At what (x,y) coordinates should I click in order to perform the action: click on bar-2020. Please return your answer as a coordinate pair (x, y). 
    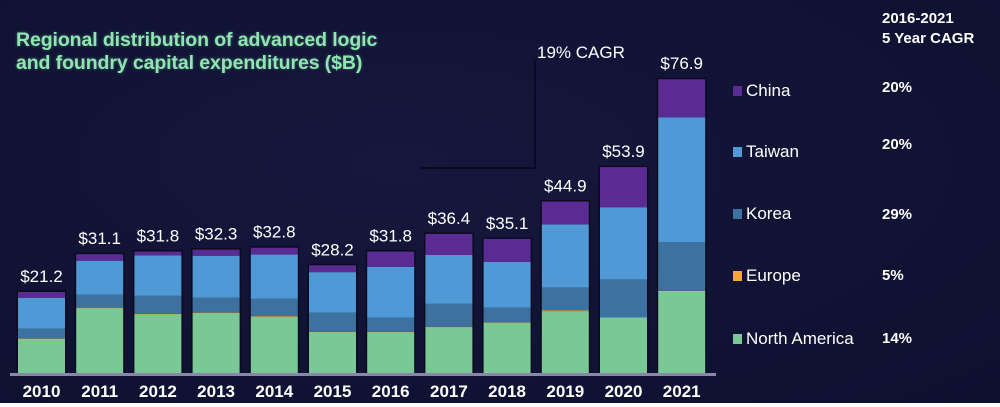
    Looking at the image, I should click on (623, 269).